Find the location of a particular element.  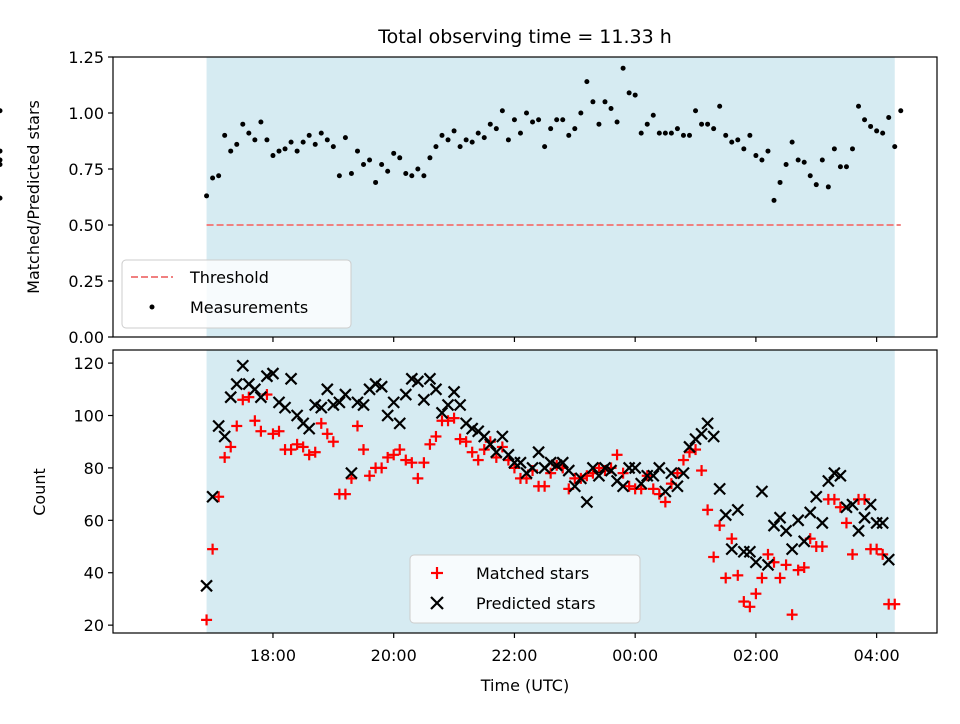

top-y-tick-label: 0.75 is located at coordinates (86, 169).